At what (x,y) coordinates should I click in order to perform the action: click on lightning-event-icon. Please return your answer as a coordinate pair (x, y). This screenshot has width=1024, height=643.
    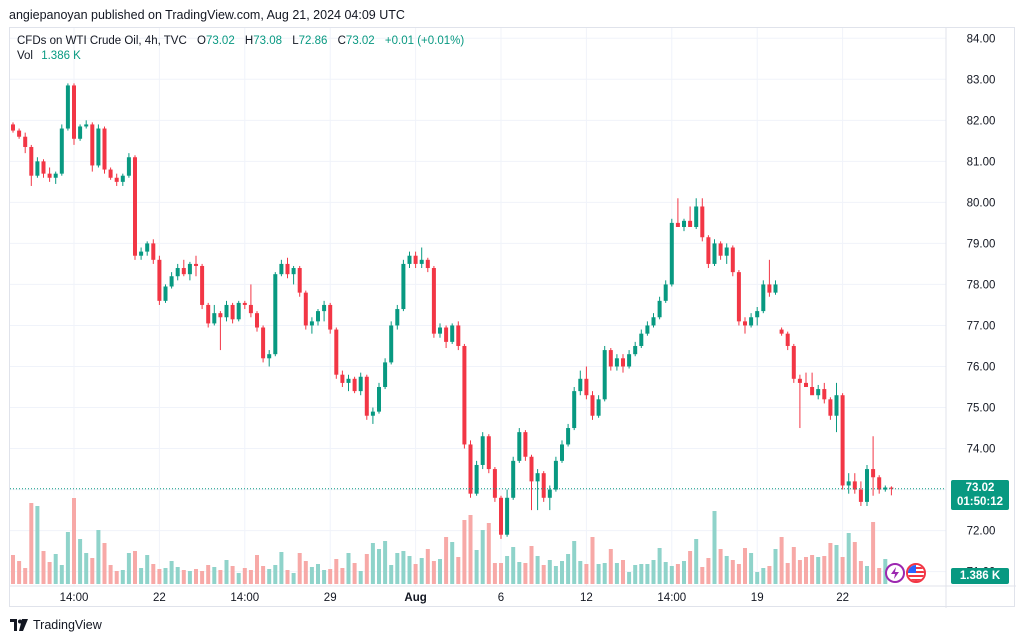
    Looking at the image, I should click on (895, 573).